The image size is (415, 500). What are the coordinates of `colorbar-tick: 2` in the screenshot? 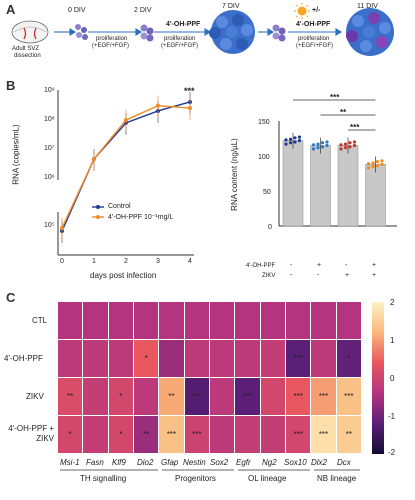 It's located at (392, 302).